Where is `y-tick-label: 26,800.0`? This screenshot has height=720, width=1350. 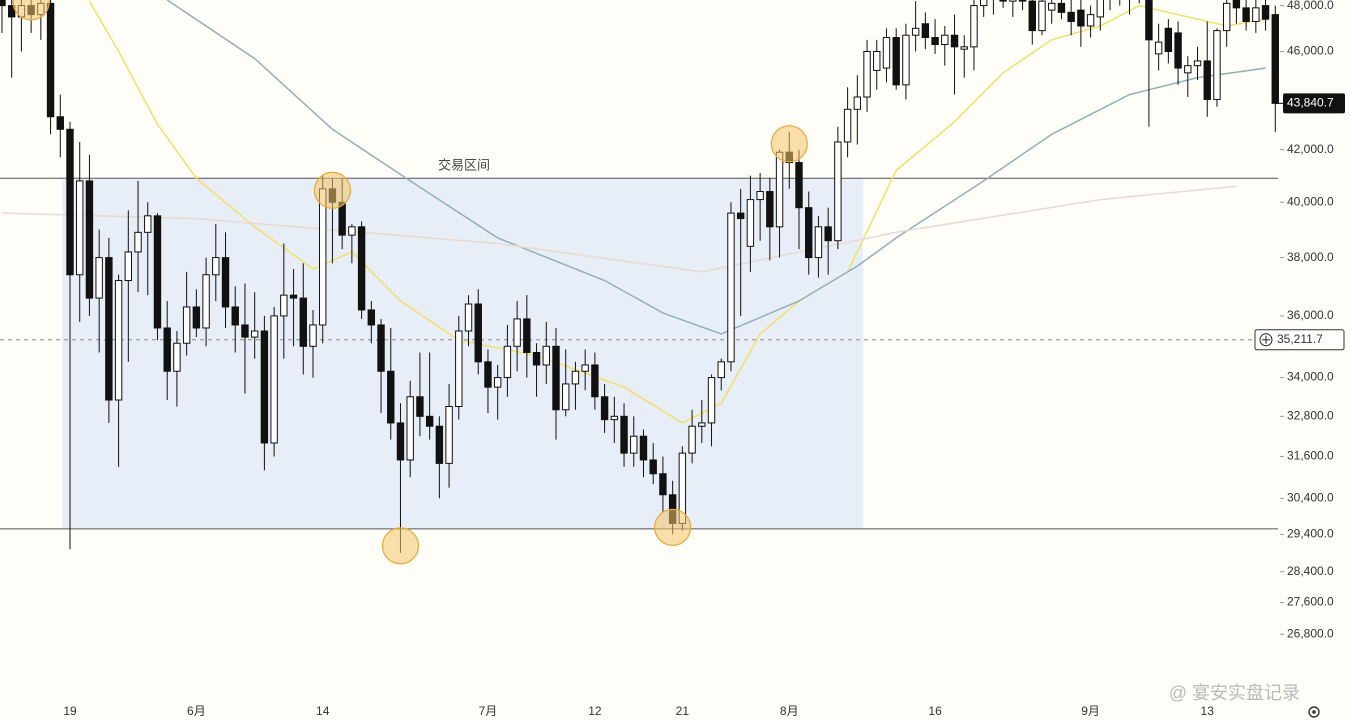
y-tick-label: 26,800.0 is located at coordinates (1310, 633).